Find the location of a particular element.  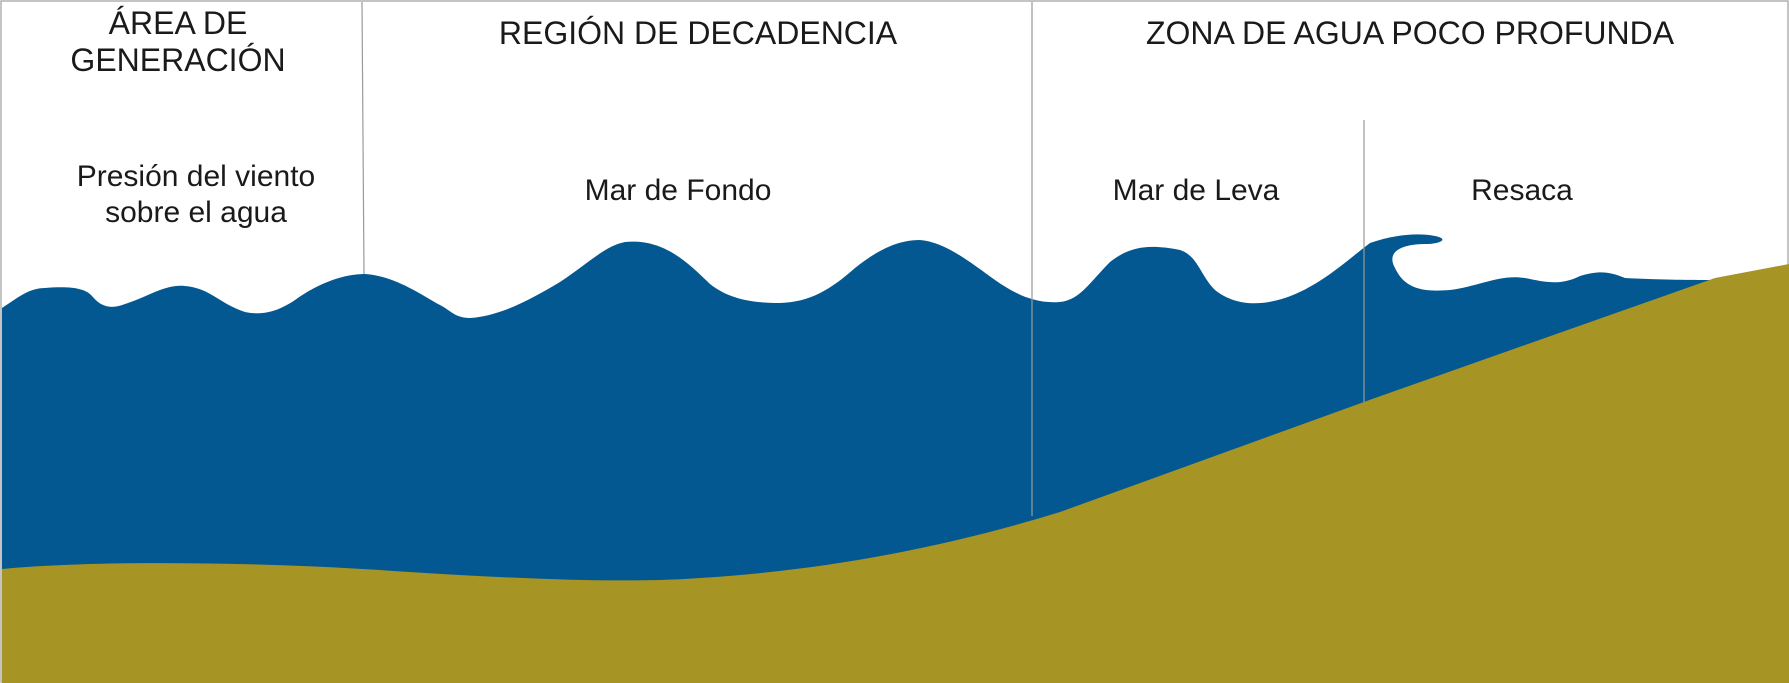

wave-label-wind-pressure-line1: Presión del viento is located at coordinates (196, 176).